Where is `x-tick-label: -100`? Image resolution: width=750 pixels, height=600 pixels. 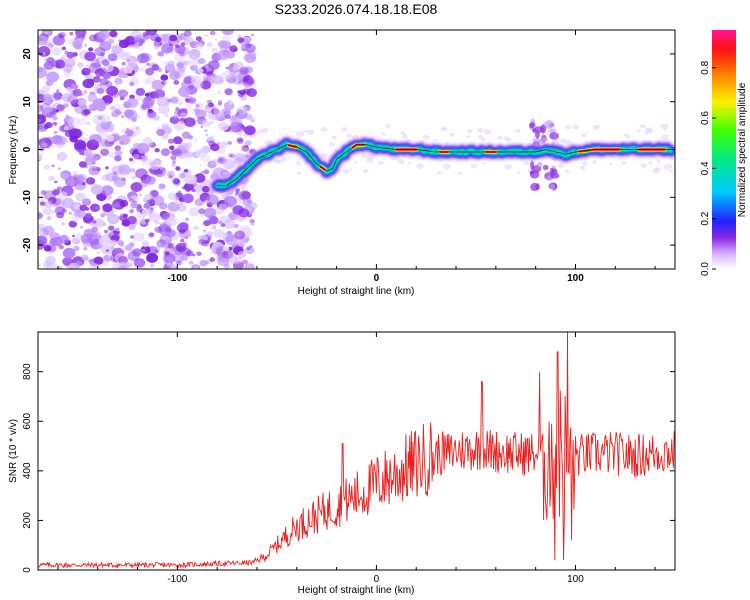
x-tick-label: -100 is located at coordinates (177, 278).